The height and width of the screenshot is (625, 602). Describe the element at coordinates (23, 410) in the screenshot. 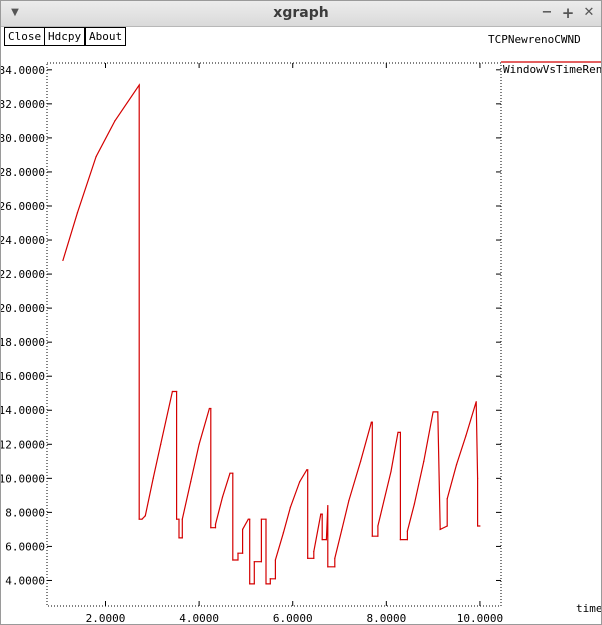

I see `y-tick-label: 14.0000` at that location.